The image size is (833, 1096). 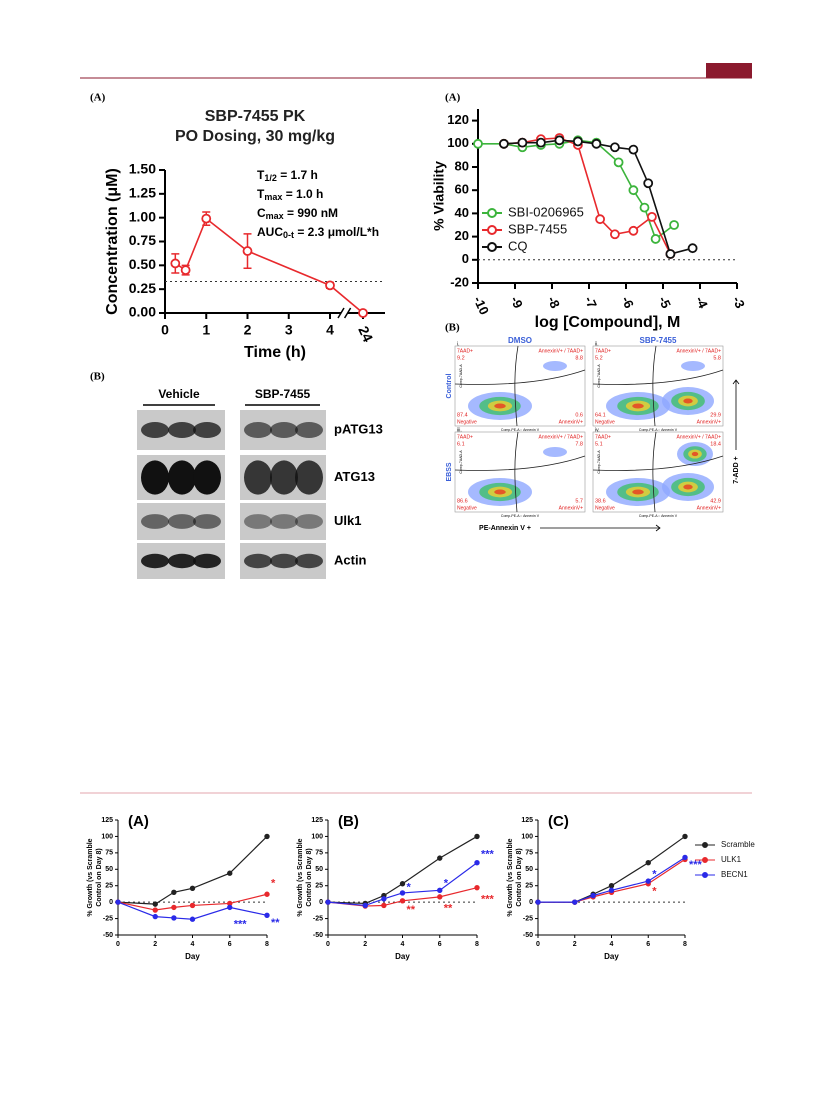 I want to click on flow-y-axis: 7-ADD +, so click(x=736, y=469).